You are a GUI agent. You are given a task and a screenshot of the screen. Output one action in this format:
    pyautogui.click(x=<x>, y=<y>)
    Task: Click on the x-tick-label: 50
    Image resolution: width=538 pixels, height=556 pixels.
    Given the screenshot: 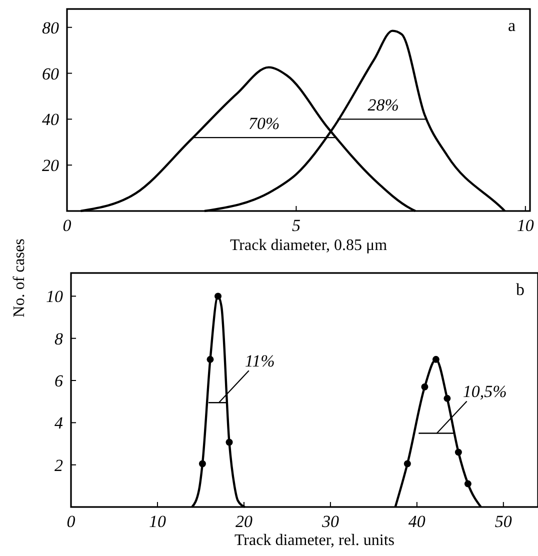 What is the action you would take?
    pyautogui.click(x=503, y=521)
    